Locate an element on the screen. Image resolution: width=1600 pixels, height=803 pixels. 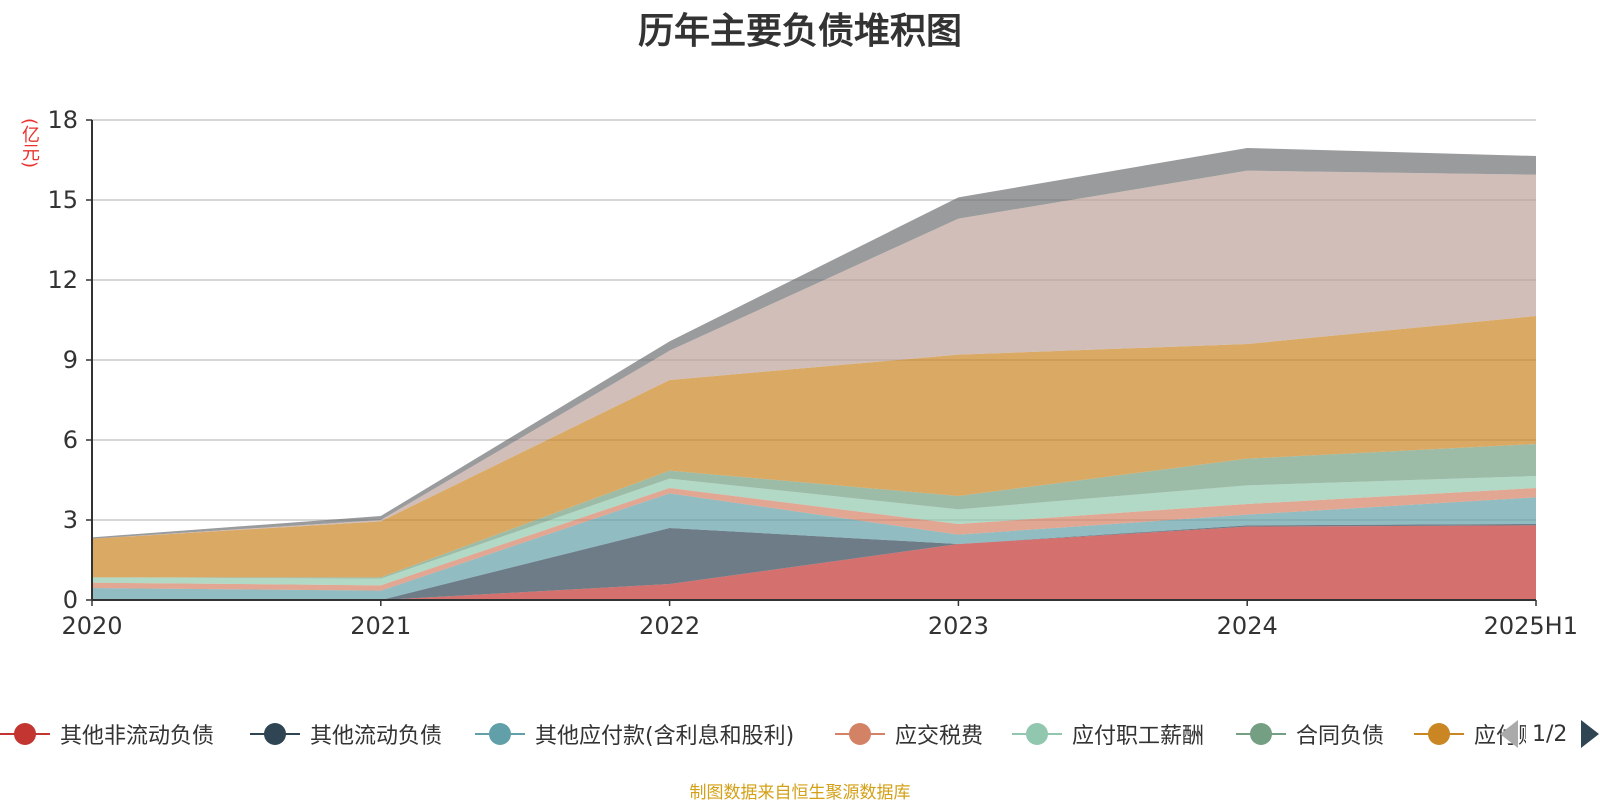
legend-item: 应交税费 is located at coordinates (909, 734).